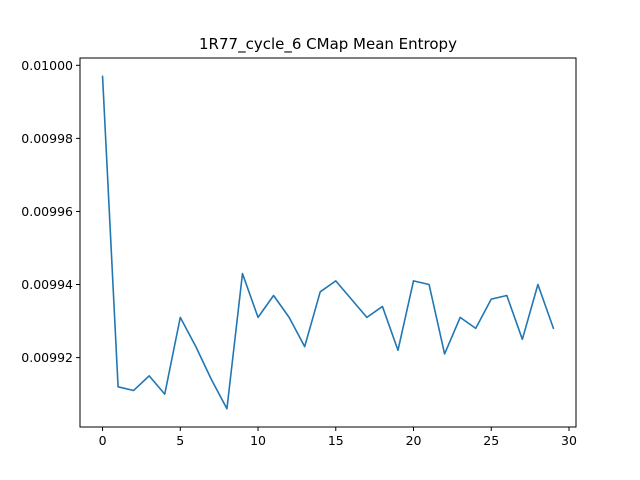  I want to click on x-tick-label: 10, so click(258, 440).